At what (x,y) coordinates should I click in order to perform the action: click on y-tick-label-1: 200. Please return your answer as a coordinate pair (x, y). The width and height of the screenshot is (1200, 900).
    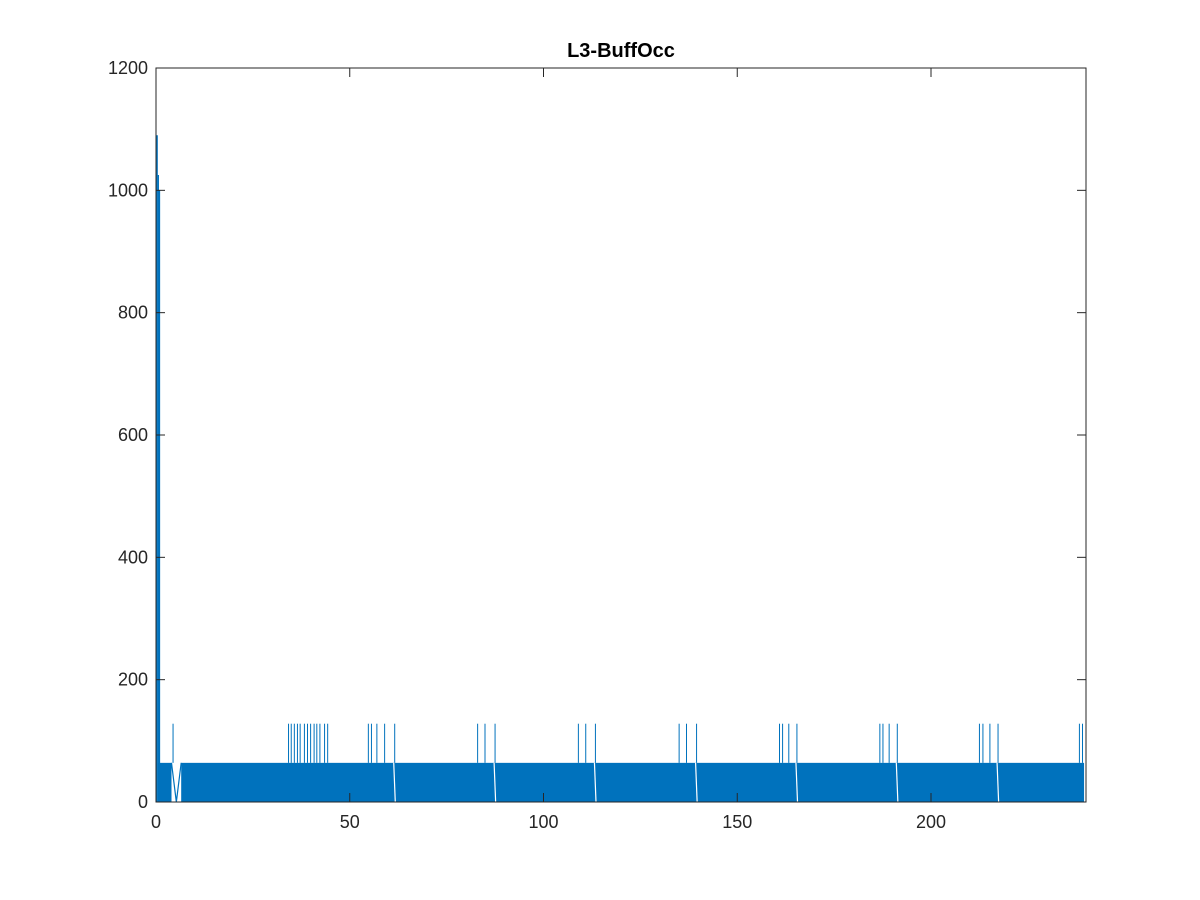
    Looking at the image, I should click on (133, 680).